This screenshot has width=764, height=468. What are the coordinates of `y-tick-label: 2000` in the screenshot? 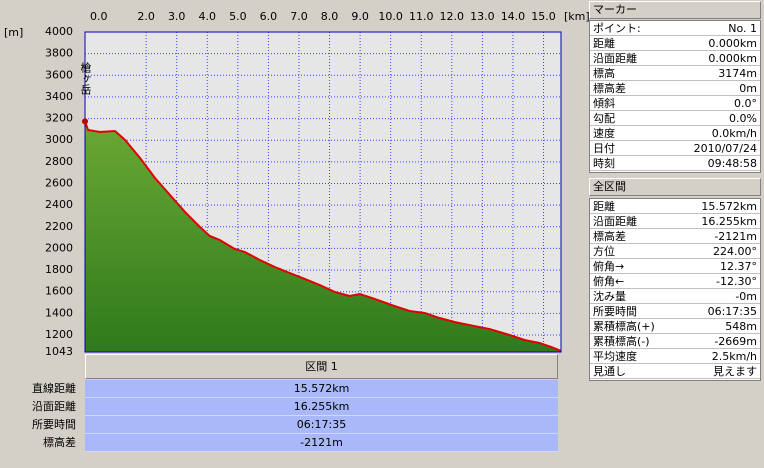 It's located at (59, 247).